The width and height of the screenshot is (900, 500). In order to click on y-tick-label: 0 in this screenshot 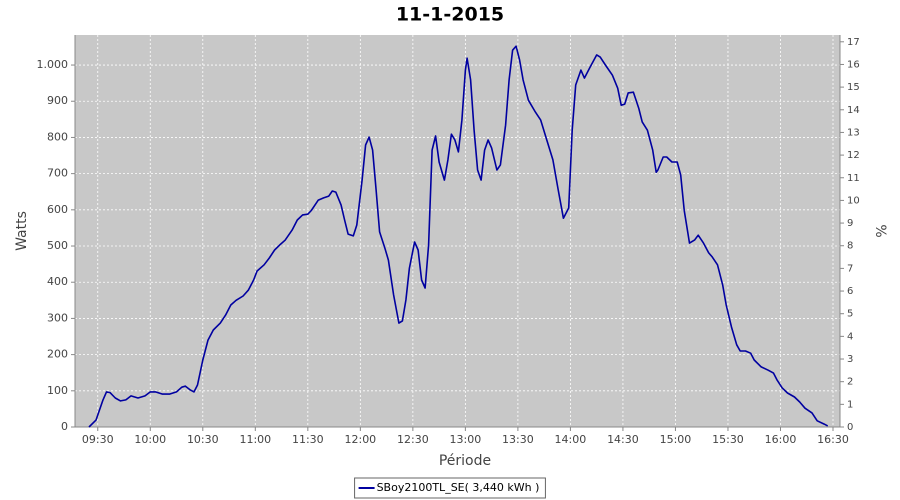, I will do `click(64, 426)`.